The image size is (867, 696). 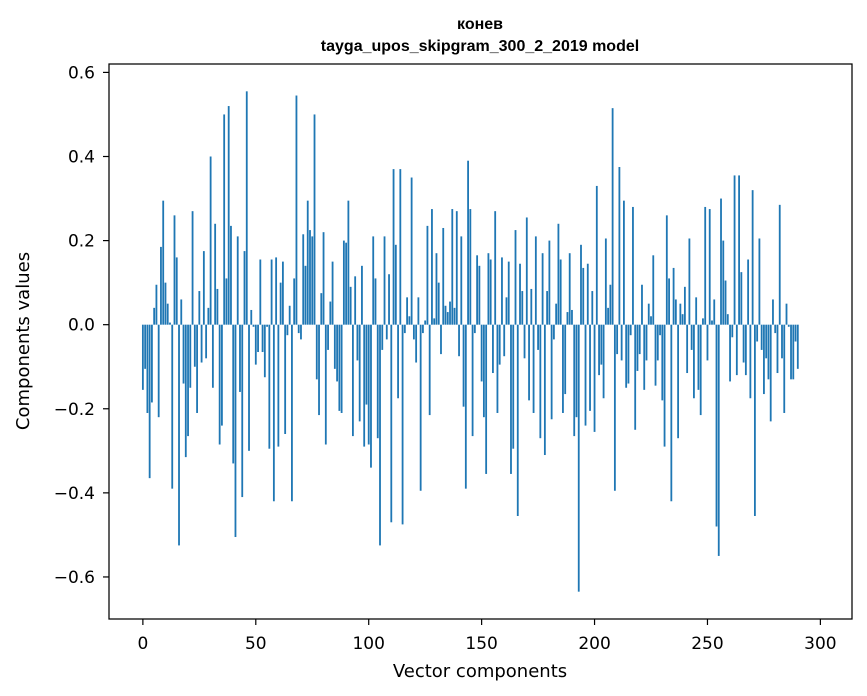 I want to click on y-tick-label: 0.2, so click(x=81, y=242).